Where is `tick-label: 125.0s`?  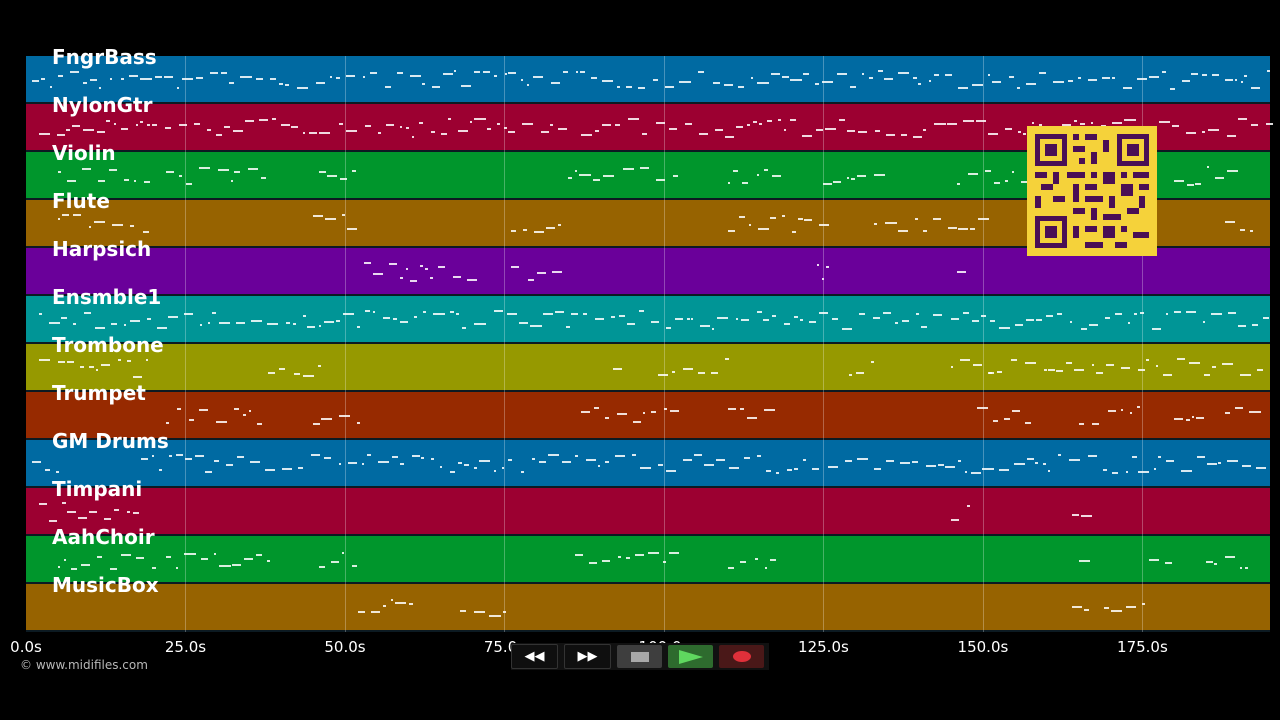
tick-label: 125.0s is located at coordinates (823, 647).